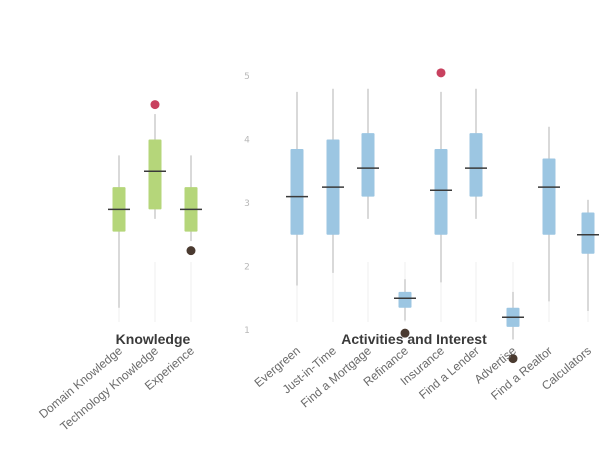 The width and height of the screenshot is (606, 468). I want to click on y-tick-label: 1, so click(247, 331).